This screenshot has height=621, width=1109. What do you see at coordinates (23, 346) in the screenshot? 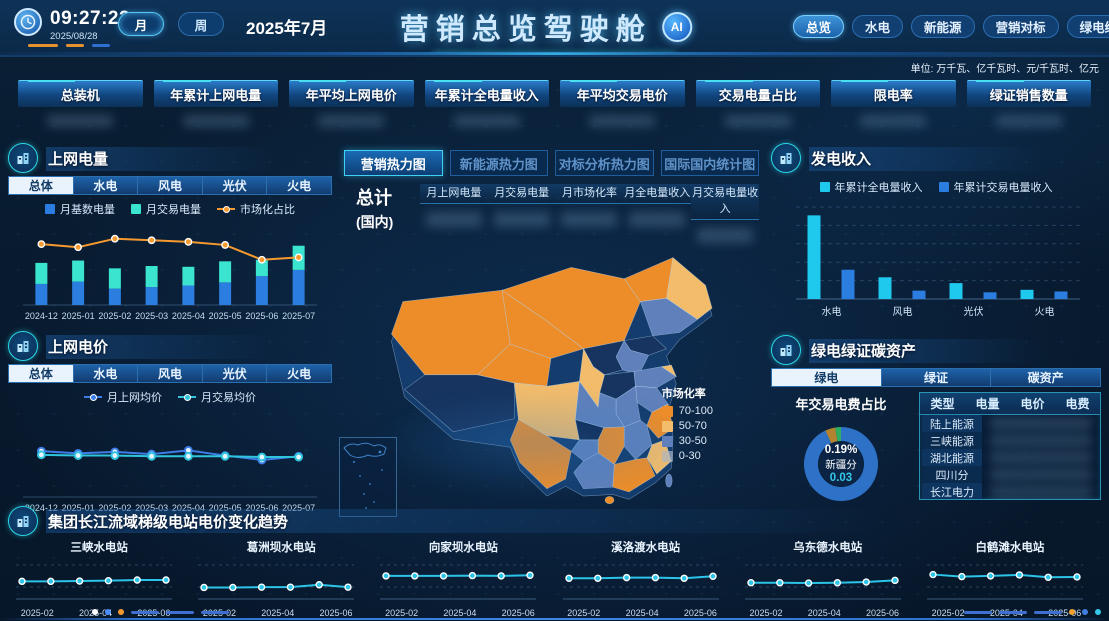
I see `grid-price-panel-icon` at bounding box center [23, 346].